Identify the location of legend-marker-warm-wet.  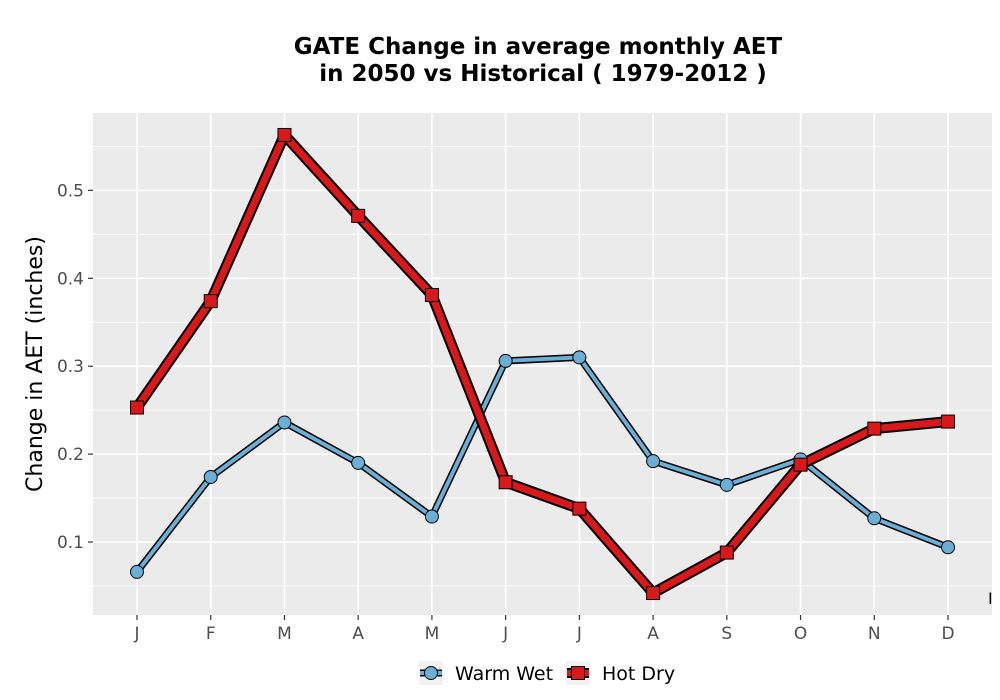
(431, 673).